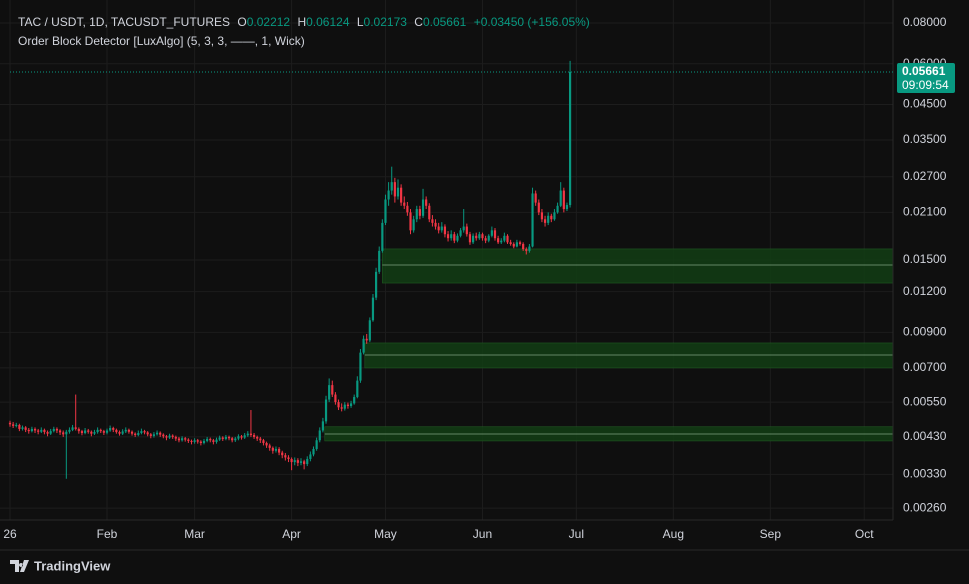 The height and width of the screenshot is (584, 969). What do you see at coordinates (124, 22) in the screenshot?
I see `symbol: TAC / USDT, 1D, TACUSDT_FUTURES` at bounding box center [124, 22].